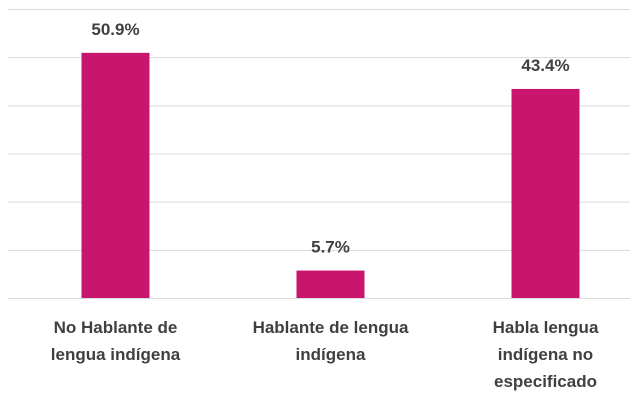 This screenshot has height=403, width=644. What do you see at coordinates (545, 354) in the screenshot?
I see `x-tick-label: Habla lengua indígena no especificado` at bounding box center [545, 354].